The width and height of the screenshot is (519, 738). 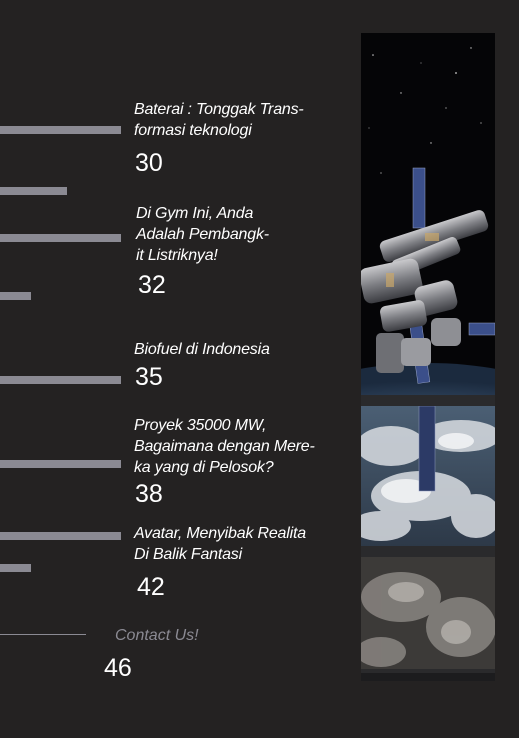 What do you see at coordinates (428, 214) in the screenshot?
I see `space-station-image` at bounding box center [428, 214].